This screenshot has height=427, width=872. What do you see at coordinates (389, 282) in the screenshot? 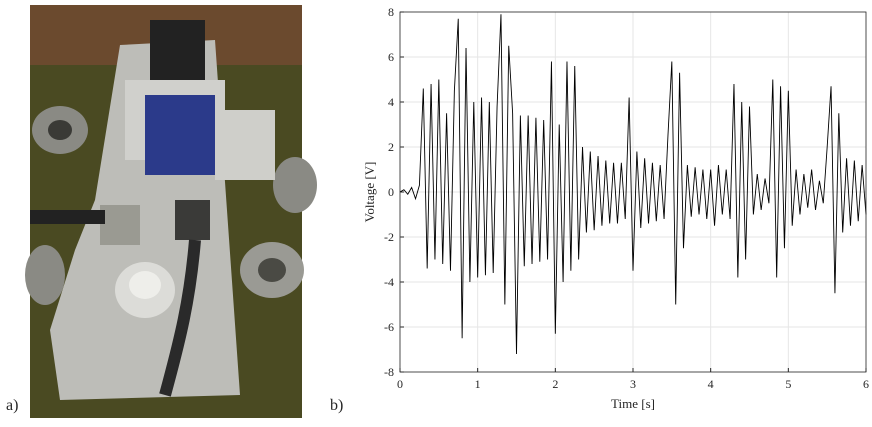
I see `y-tick-label: -4` at bounding box center [389, 282].